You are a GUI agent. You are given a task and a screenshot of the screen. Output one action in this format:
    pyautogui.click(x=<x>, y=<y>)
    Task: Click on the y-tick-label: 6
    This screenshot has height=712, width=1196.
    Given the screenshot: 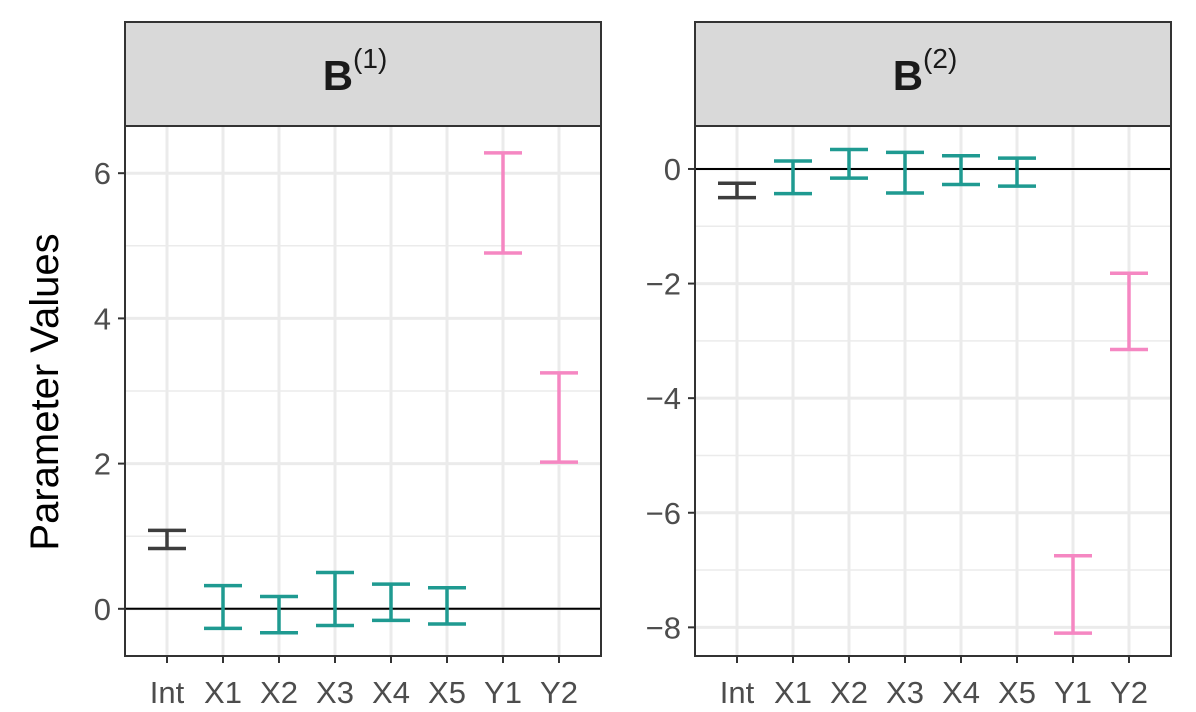 What is the action you would take?
    pyautogui.click(x=102, y=173)
    